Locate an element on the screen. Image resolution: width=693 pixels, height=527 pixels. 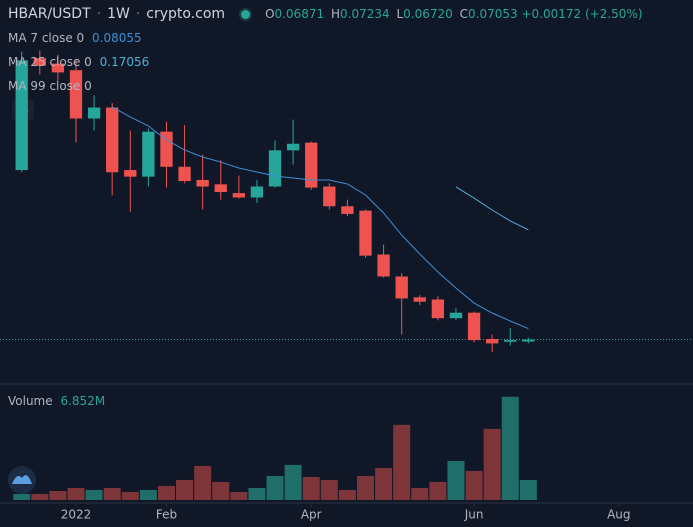
ohlc-prefix: L is located at coordinates (400, 14).